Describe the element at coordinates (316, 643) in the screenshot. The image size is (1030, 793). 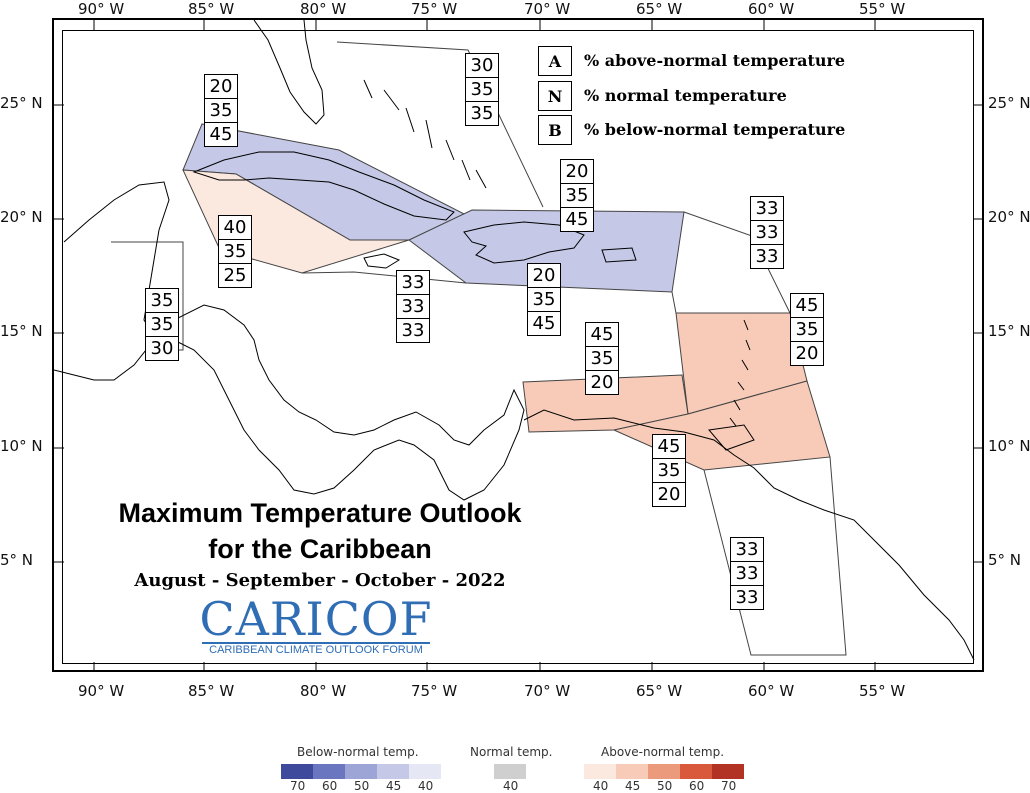
I see `logo-rule` at that location.